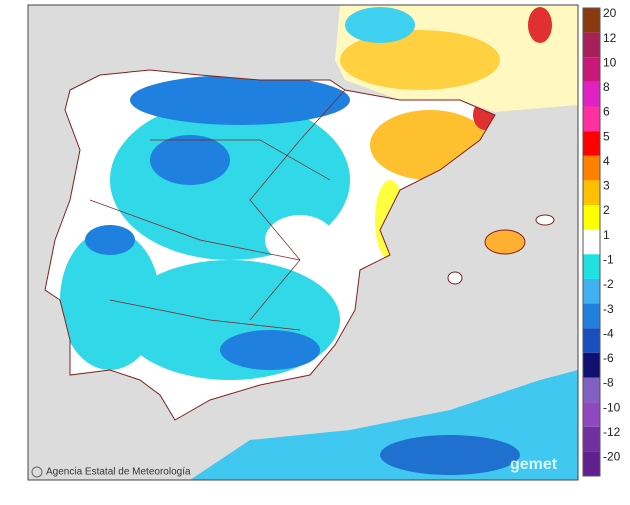 This screenshot has width=630, height=505. Describe the element at coordinates (608, 284) in the screenshot. I see `legend-label: -2` at that location.